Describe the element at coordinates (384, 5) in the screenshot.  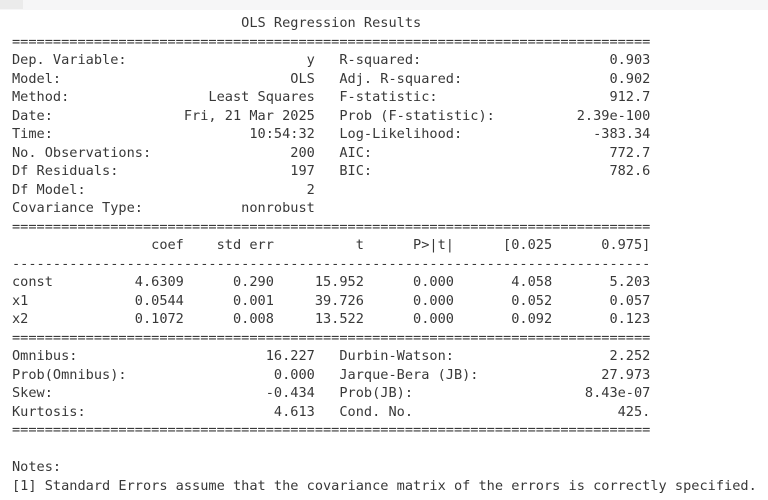
I see `top-bar` at that location.